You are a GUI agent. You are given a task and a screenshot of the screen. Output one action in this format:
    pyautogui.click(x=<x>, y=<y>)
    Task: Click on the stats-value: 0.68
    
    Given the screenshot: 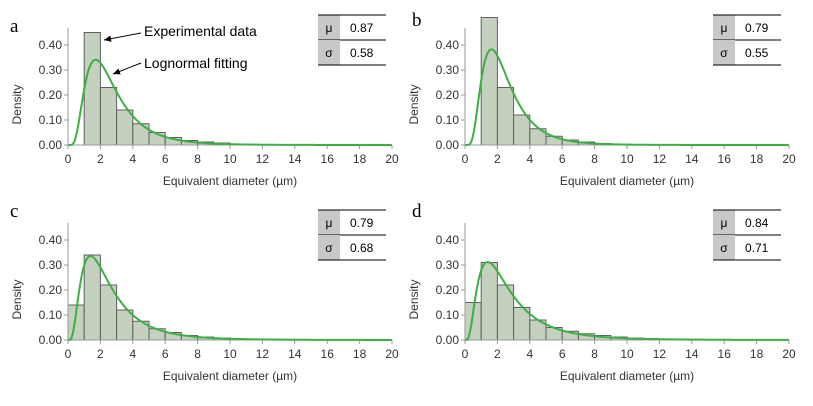 What is the action you would take?
    pyautogui.click(x=362, y=248)
    